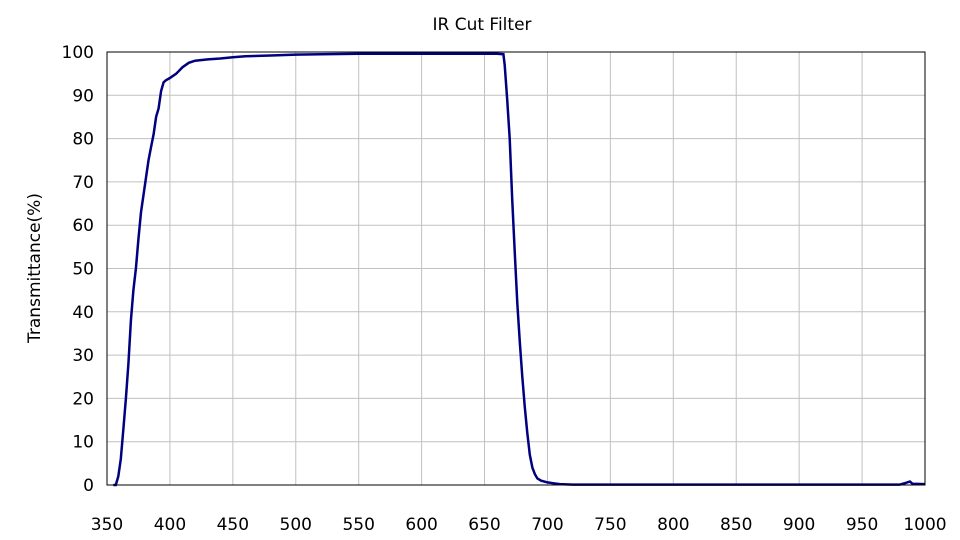 This screenshot has width=960, height=540. Describe the element at coordinates (296, 525) in the screenshot. I see `x-tick-label: 500` at that location.